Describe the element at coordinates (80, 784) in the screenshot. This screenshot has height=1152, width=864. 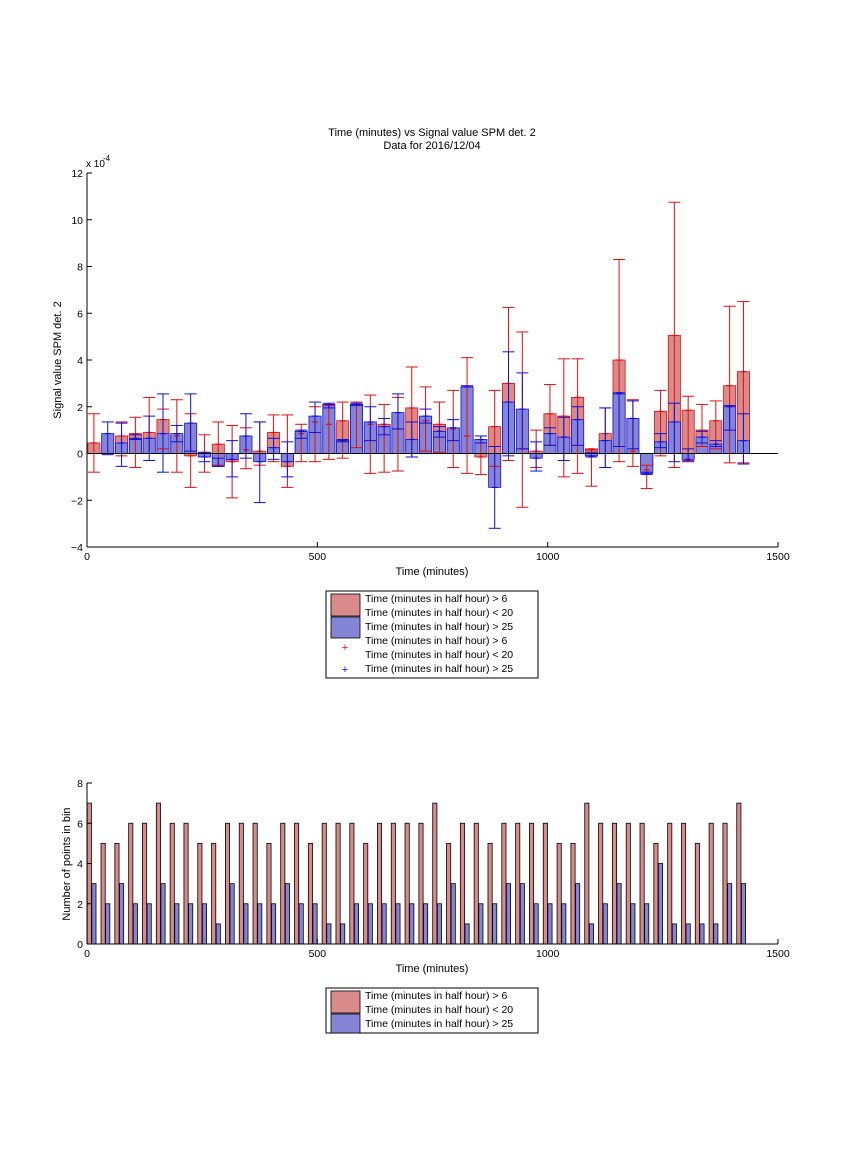
I see `bottom-y-tick-label: 8` at that location.